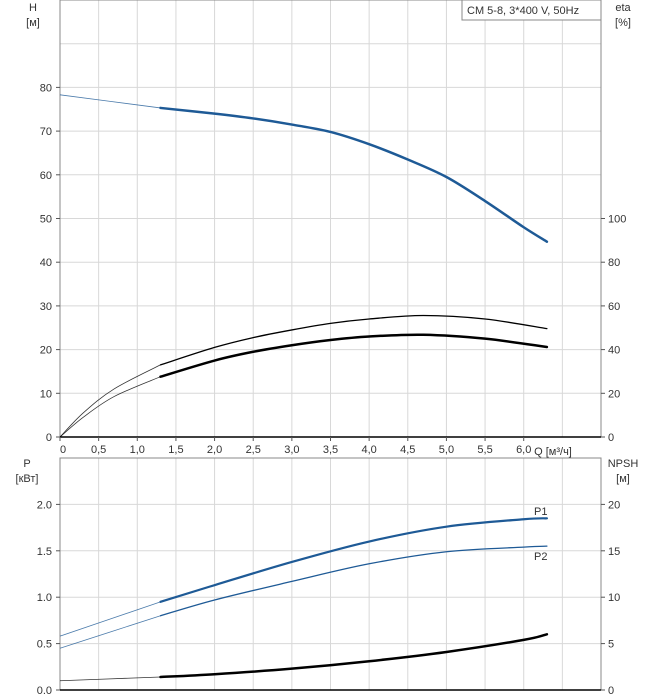  Describe the element at coordinates (26, 464) in the screenshot. I see `p-axis-label: P` at that location.